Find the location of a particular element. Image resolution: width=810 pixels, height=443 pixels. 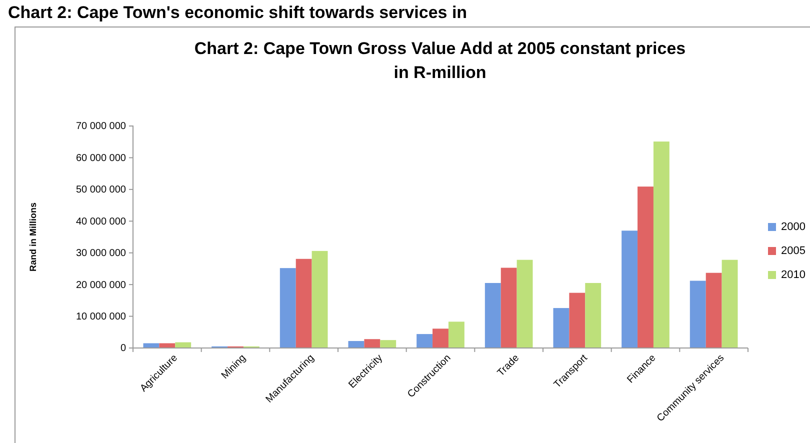

y-tick-label: 20 000 000 is located at coordinates (101, 285).